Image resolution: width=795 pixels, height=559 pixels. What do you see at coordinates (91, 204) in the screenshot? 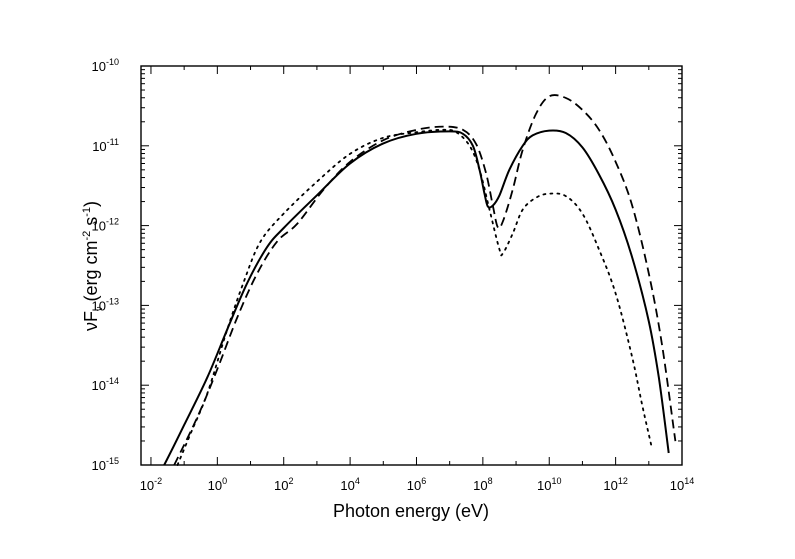
I see `y-axis-title-close: )` at bounding box center [91, 204].